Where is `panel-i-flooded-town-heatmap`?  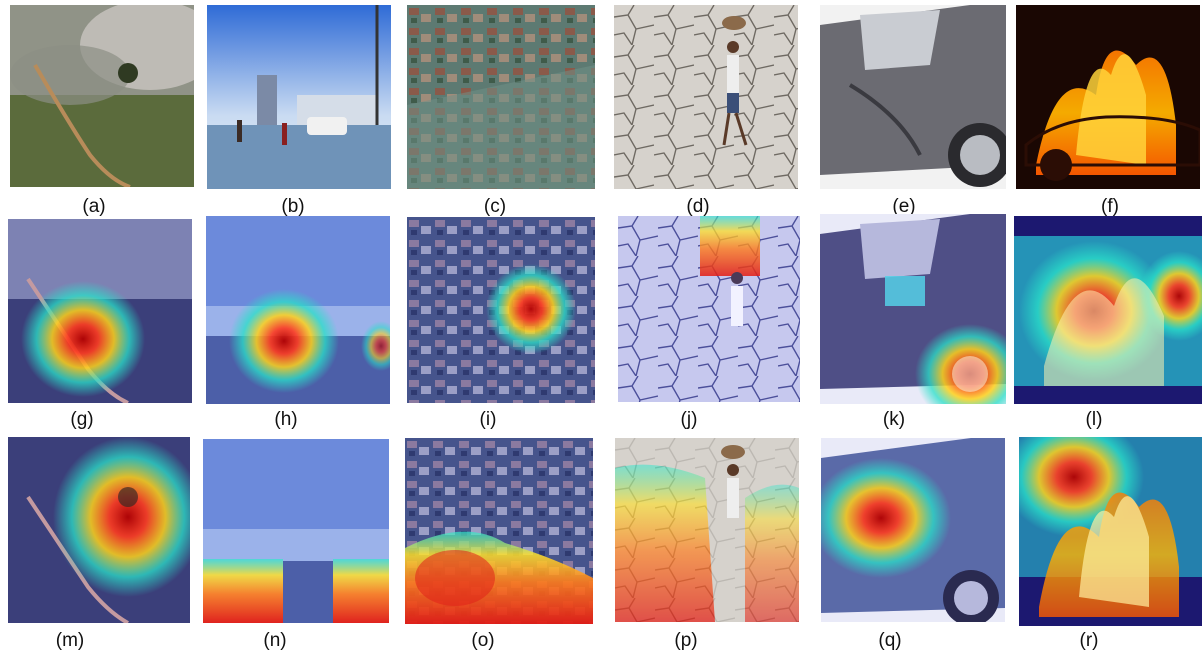
panel-i-flooded-town-heatmap is located at coordinates (501, 310).